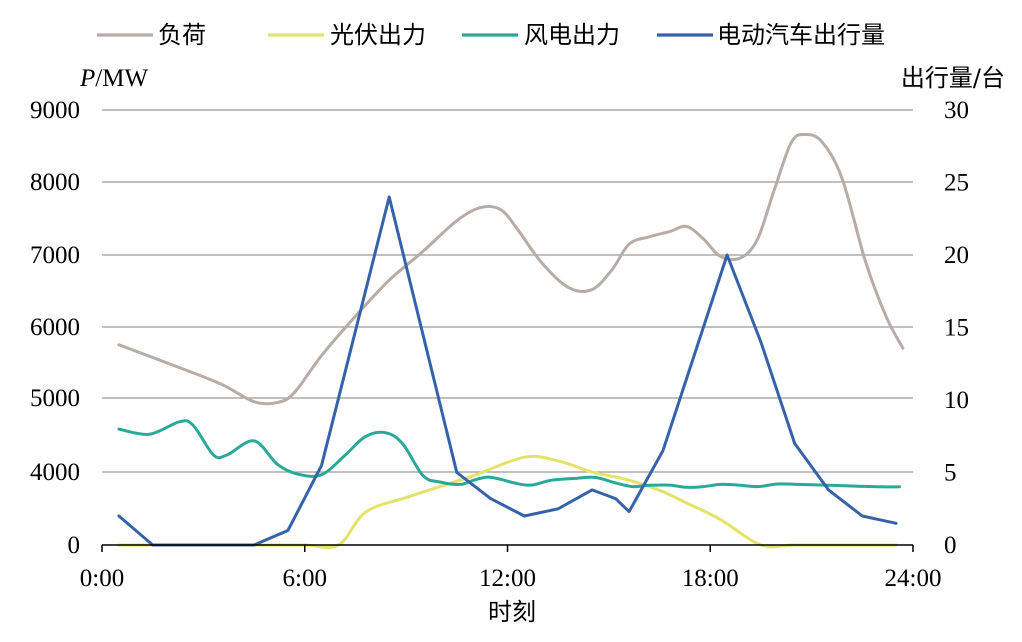  I want to click on y-left-tick-label: 8000, so click(55, 182).